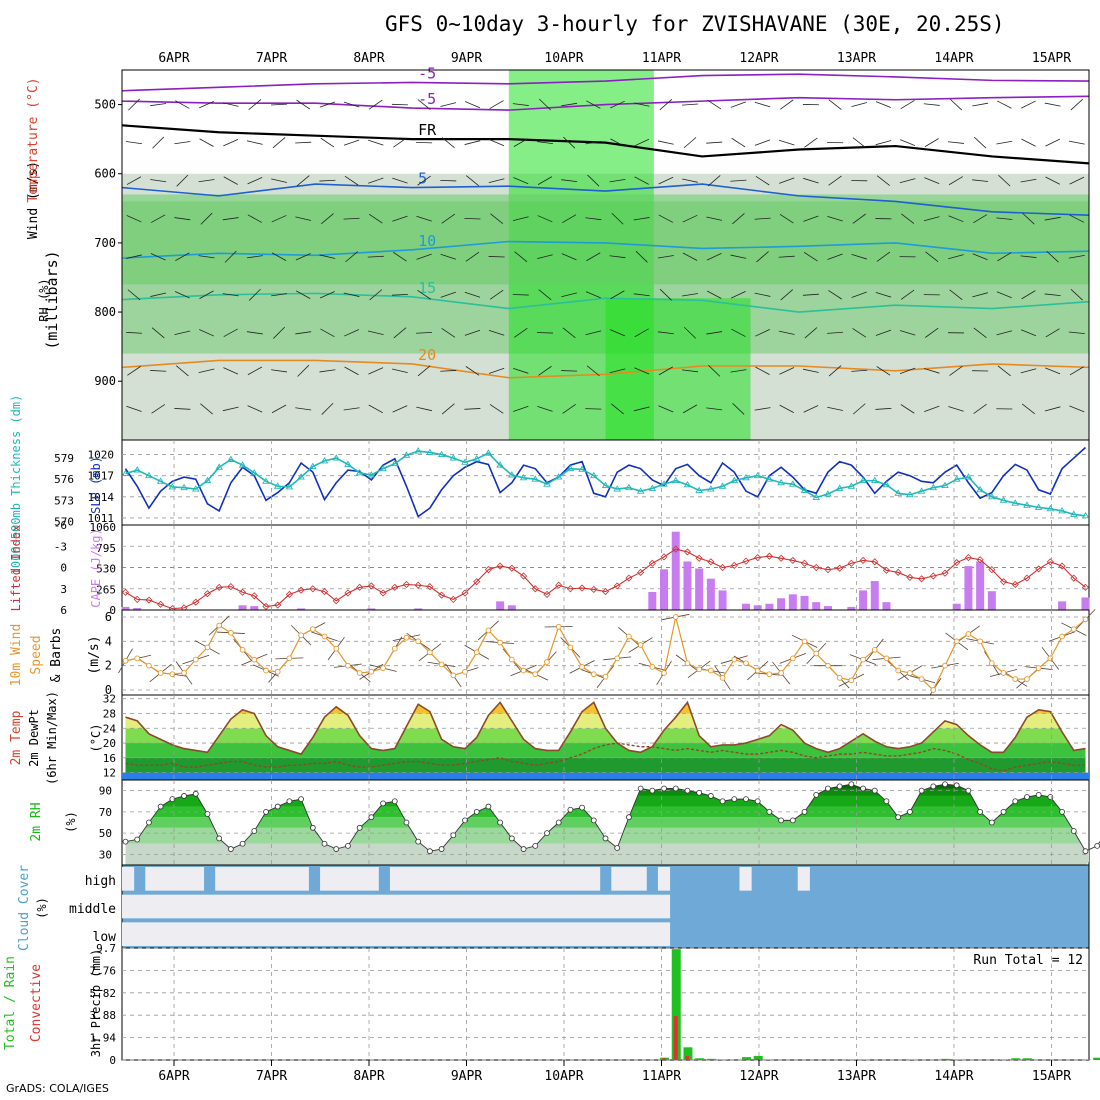 This screenshot has width=1100, height=1100. I want to click on cape-bar, so click(125, 608).